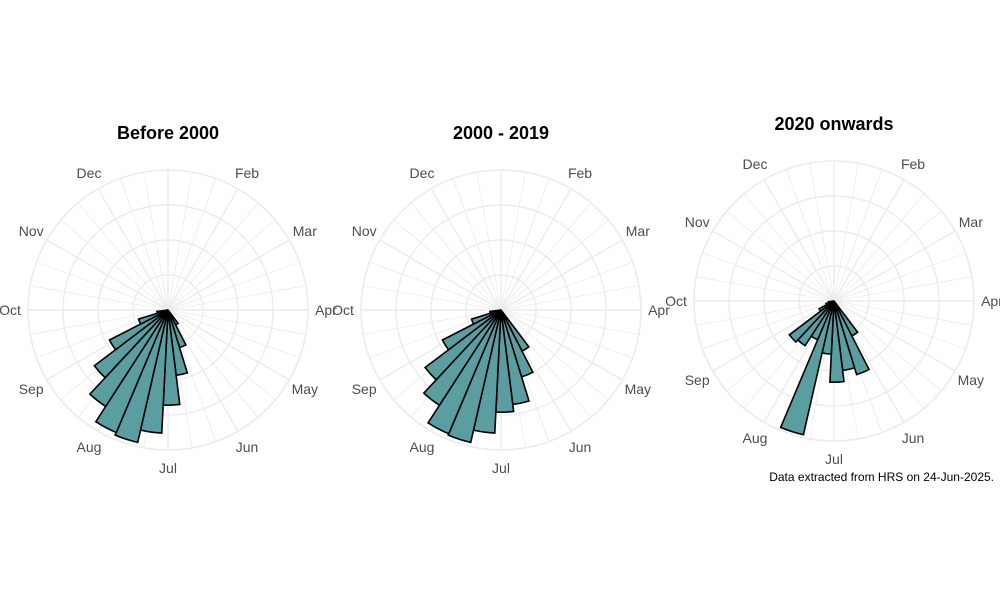  What do you see at coordinates (833, 124) in the screenshot?
I see `panel-title: 2020 onwards` at bounding box center [833, 124].